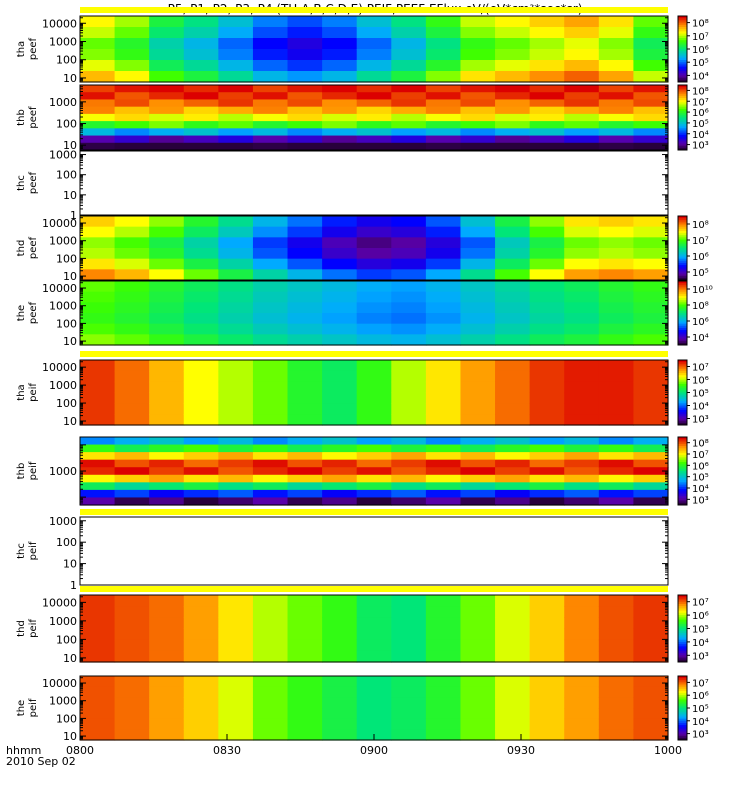 The image size is (750, 800). What do you see at coordinates (70, 421) in the screenshot?
I see `y-tick-label: 10` at bounding box center [70, 421].